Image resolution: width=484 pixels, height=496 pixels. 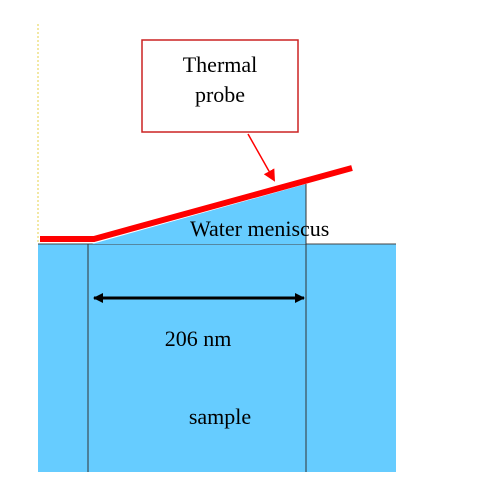 I want to click on probe-label: Thermal, so click(x=220, y=64).